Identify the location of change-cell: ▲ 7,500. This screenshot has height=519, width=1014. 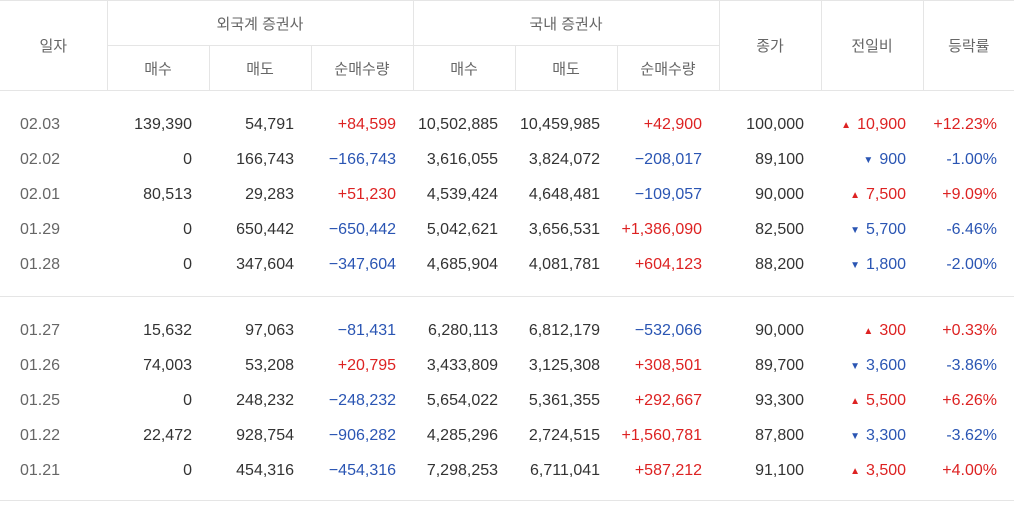
(872, 194).